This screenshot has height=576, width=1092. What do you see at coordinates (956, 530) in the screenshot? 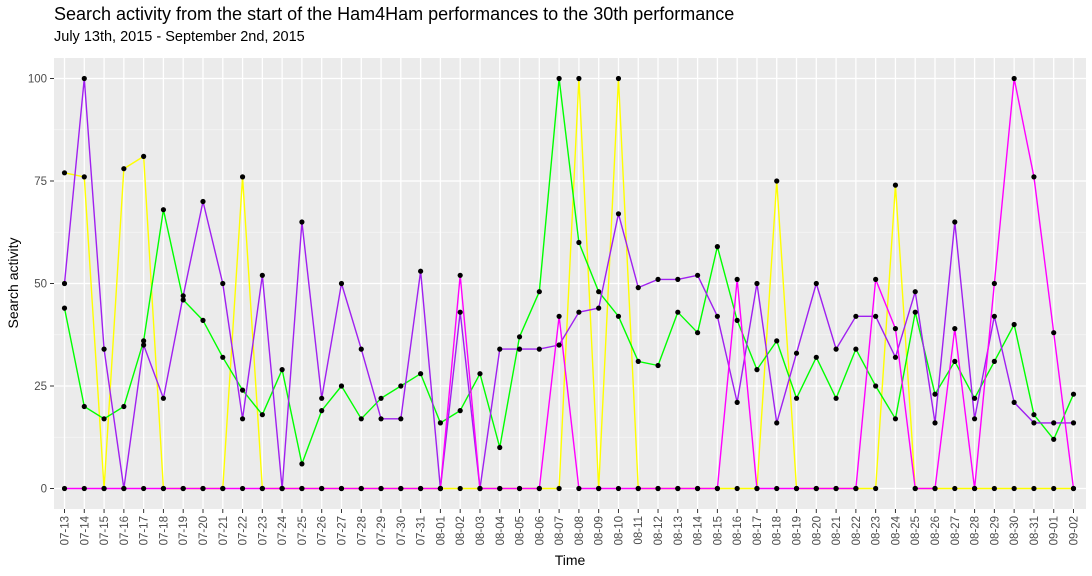
I see `x-tick-label: 08-27` at bounding box center [956, 530].